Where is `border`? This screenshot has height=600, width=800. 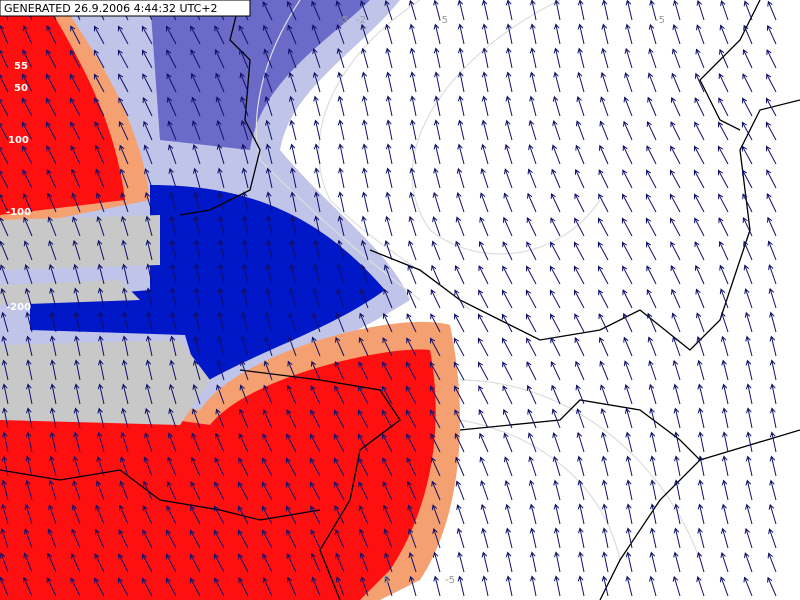
border is located at coordinates (749, 445).